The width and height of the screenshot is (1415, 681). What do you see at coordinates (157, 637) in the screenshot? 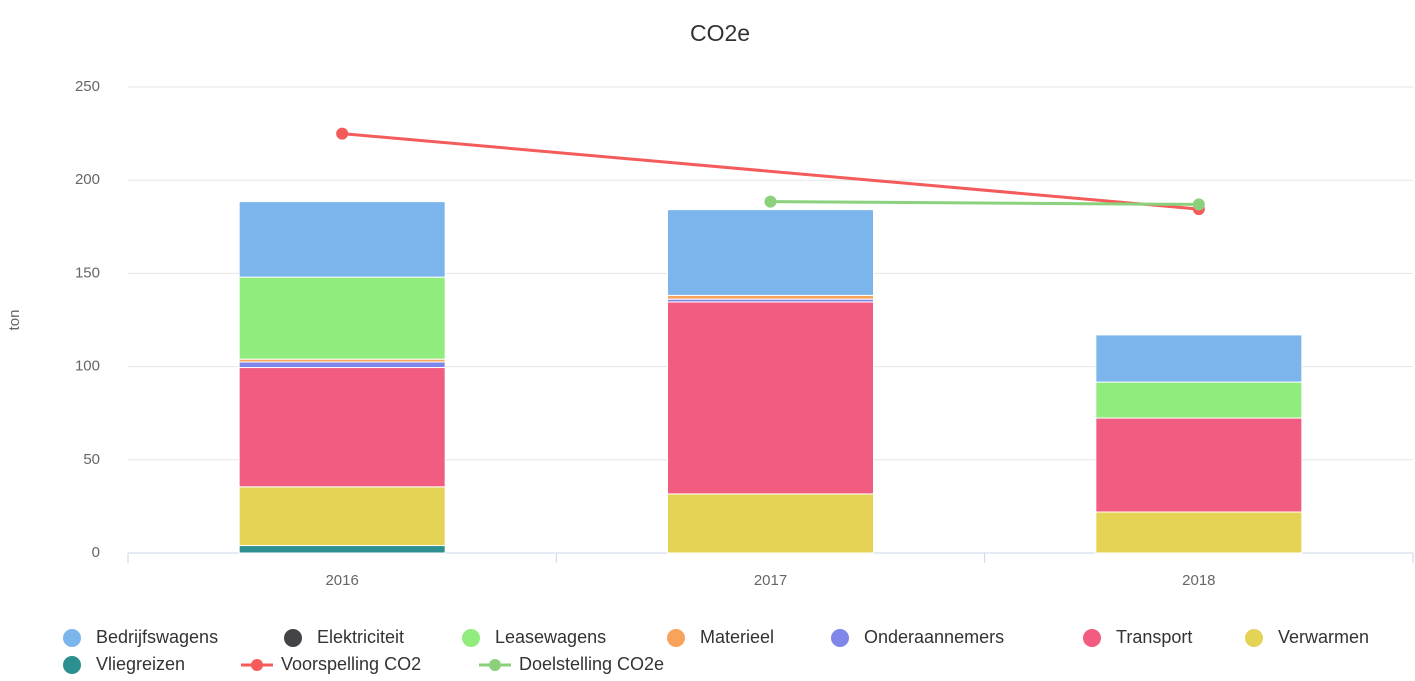
I see `legend-label: Bedrijfswagens` at bounding box center [157, 637].